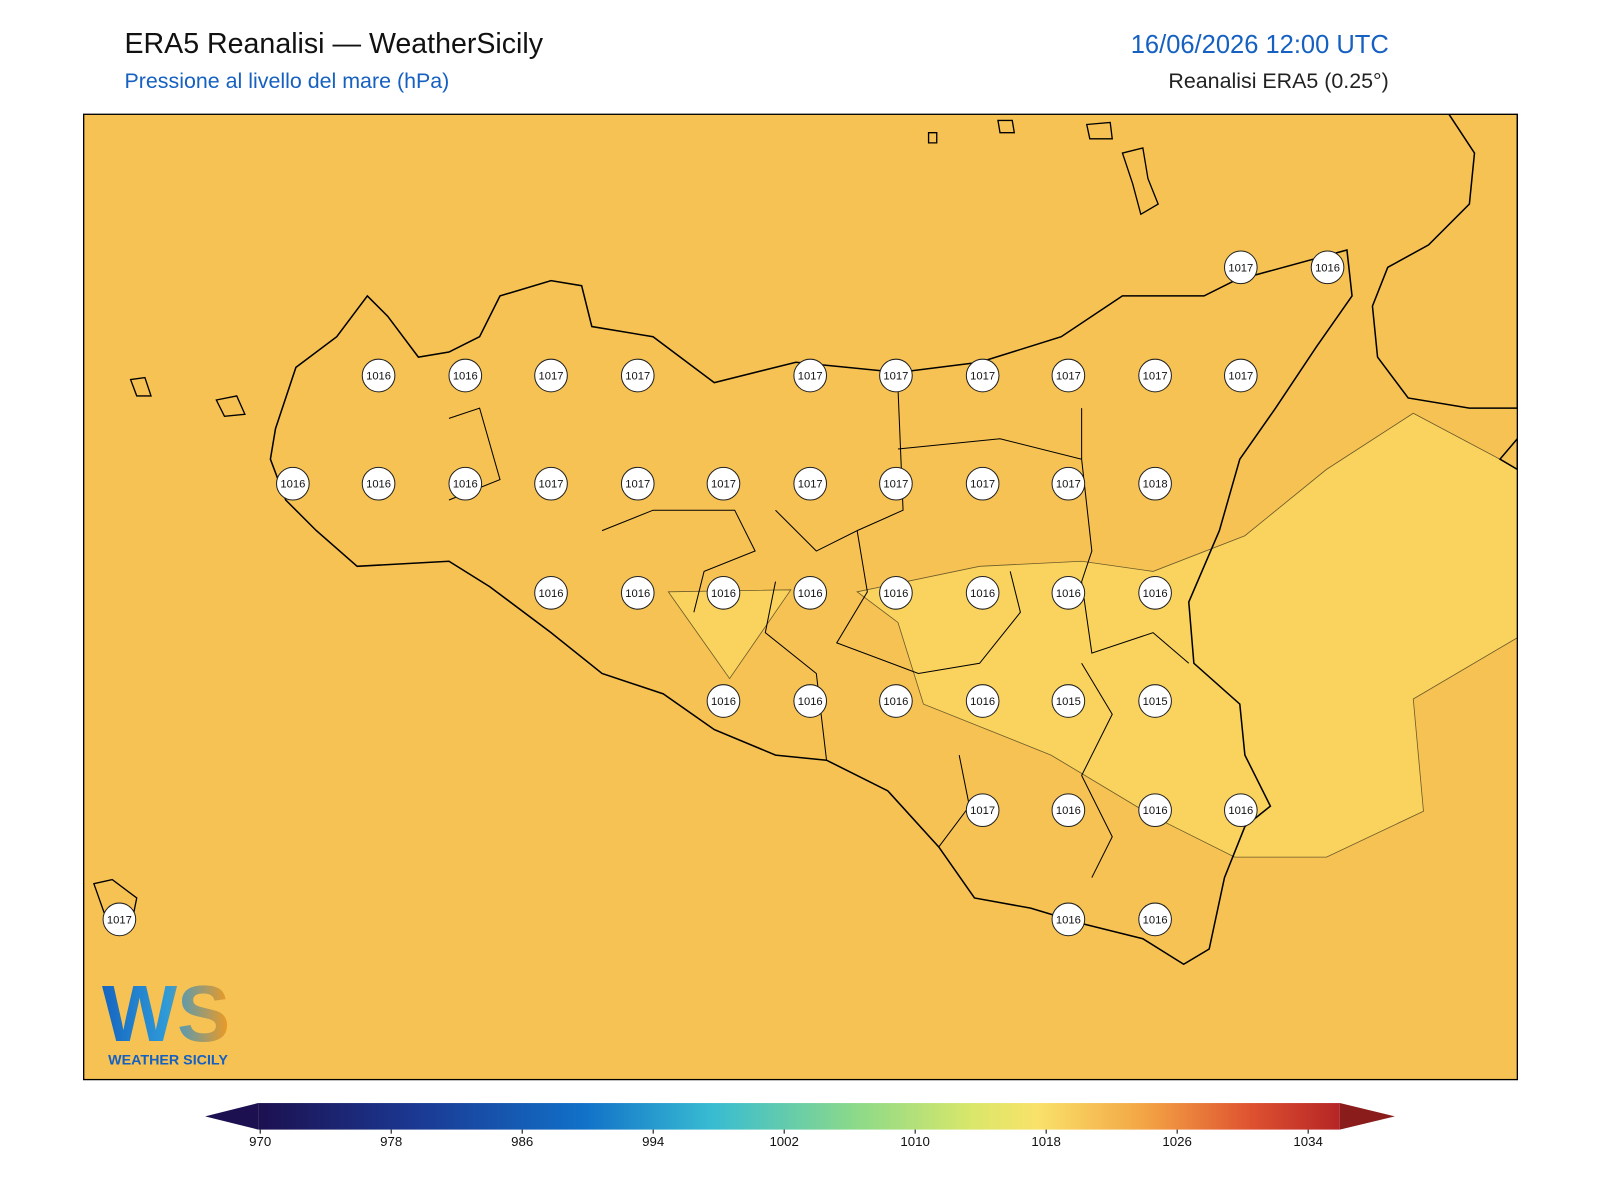 The width and height of the screenshot is (1600, 1200). Describe the element at coordinates (168, 1060) in the screenshot. I see `logo-name: WEATHER SICILY` at that location.